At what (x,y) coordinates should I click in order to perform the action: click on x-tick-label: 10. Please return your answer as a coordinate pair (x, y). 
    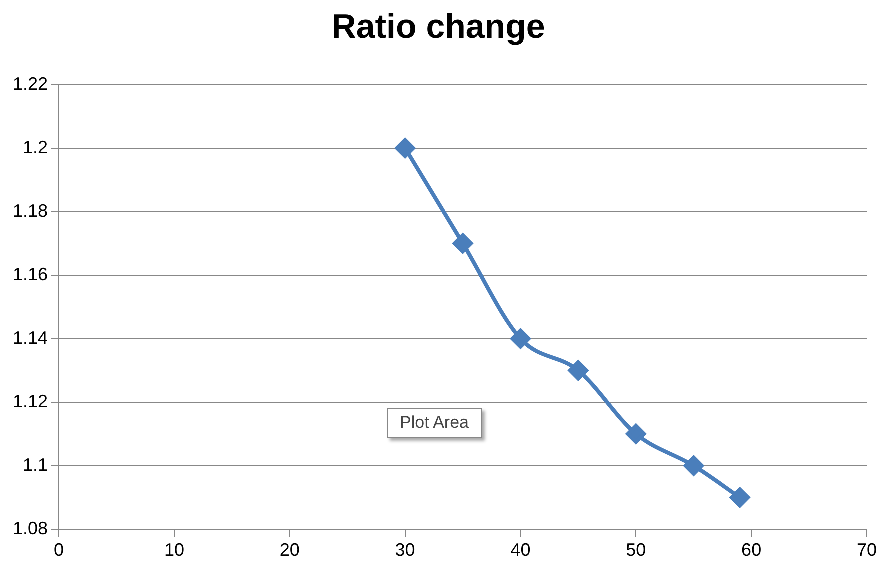
    Looking at the image, I should click on (174, 550).